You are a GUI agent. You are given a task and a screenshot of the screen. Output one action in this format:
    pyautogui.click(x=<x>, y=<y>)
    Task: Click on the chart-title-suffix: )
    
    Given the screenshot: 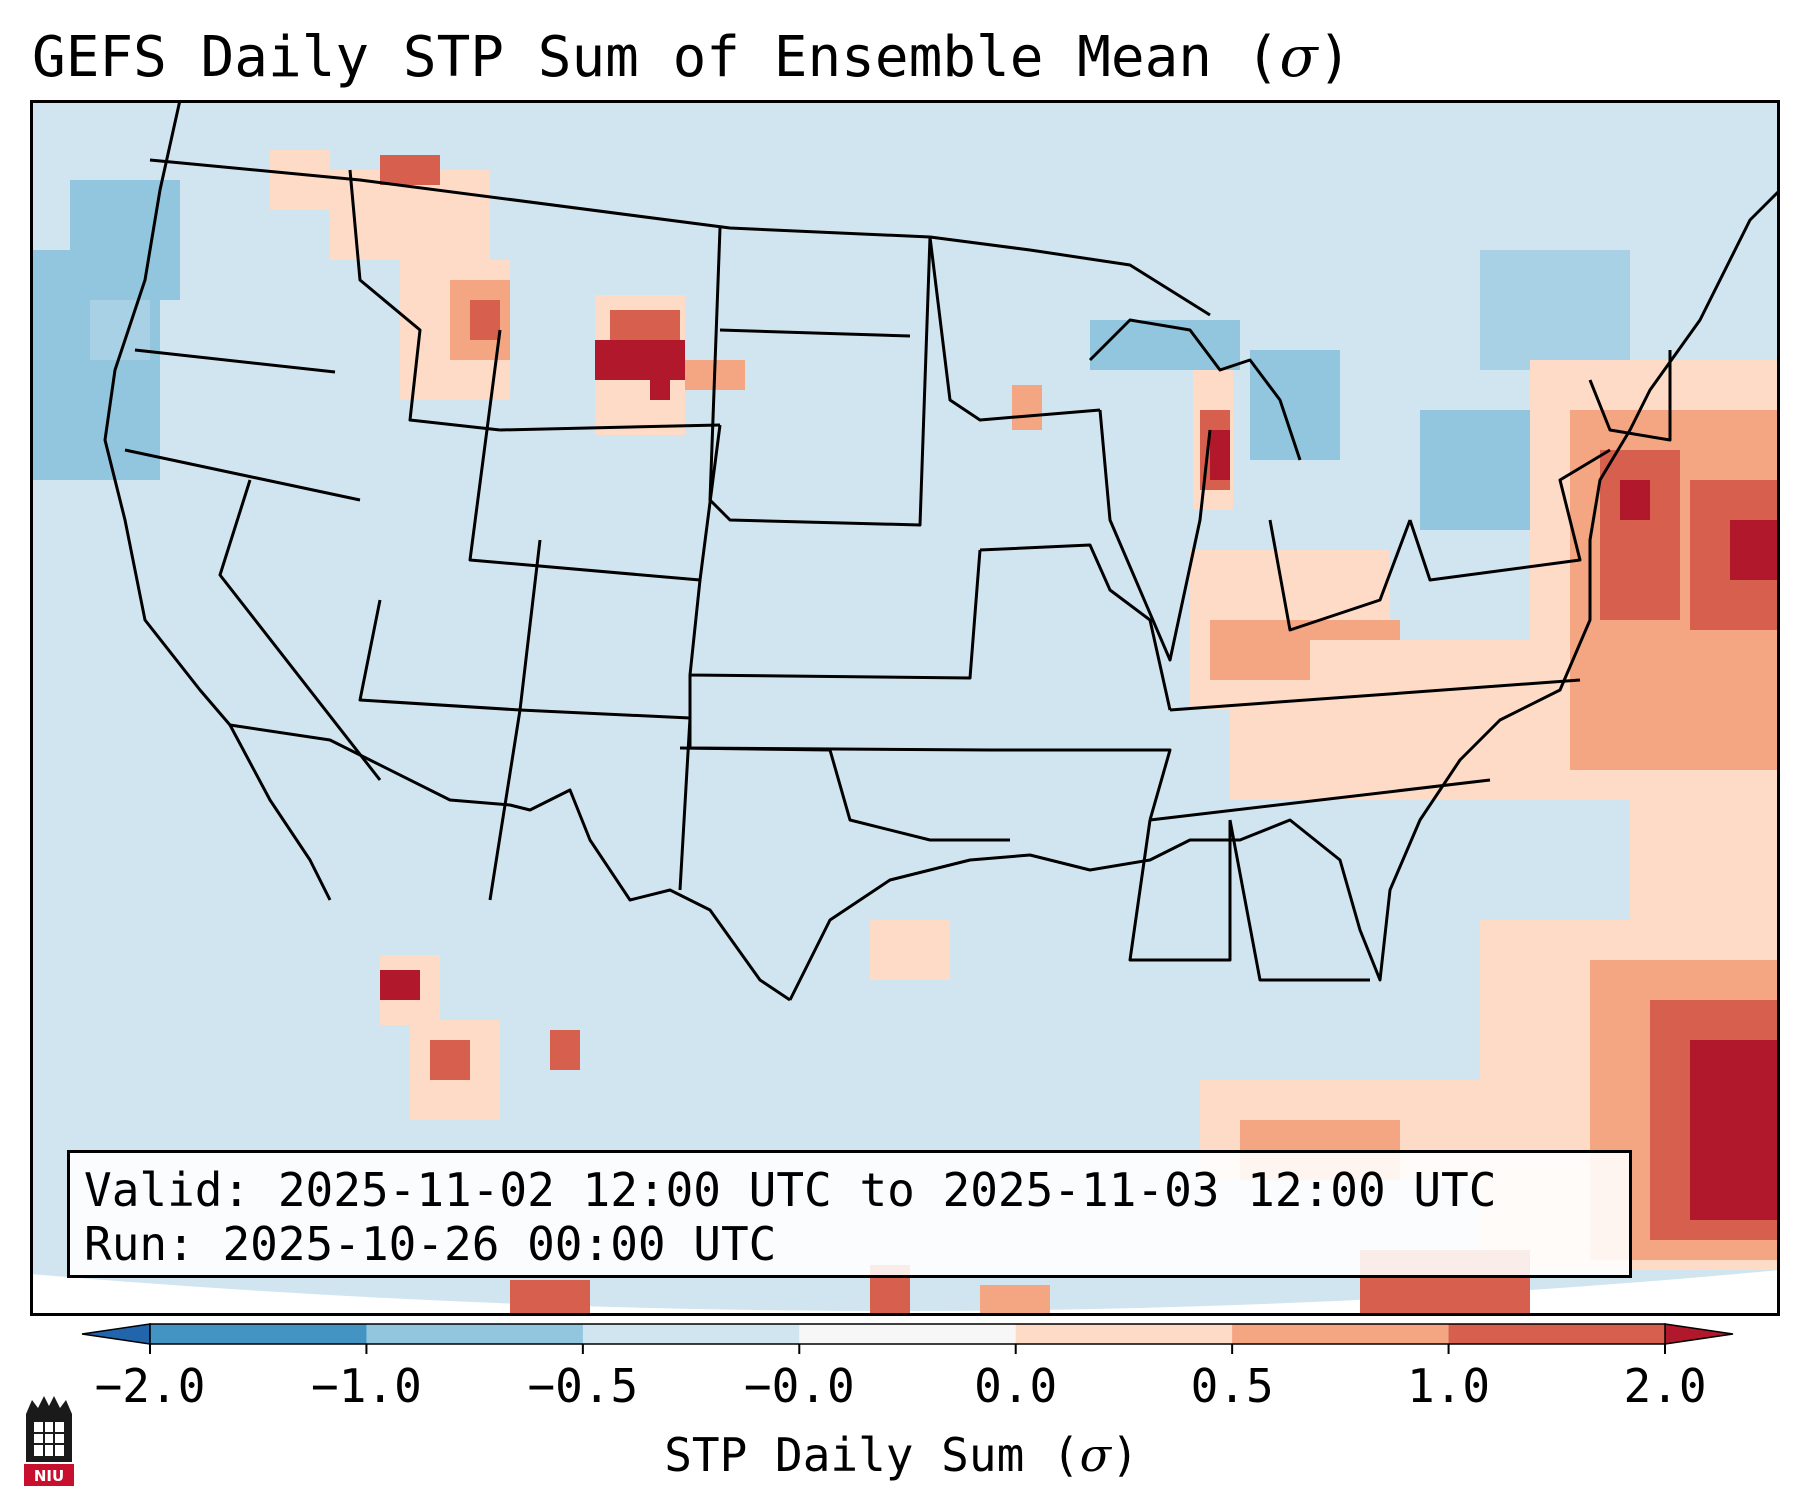 What is the action you would take?
    pyautogui.click(x=1334, y=57)
    